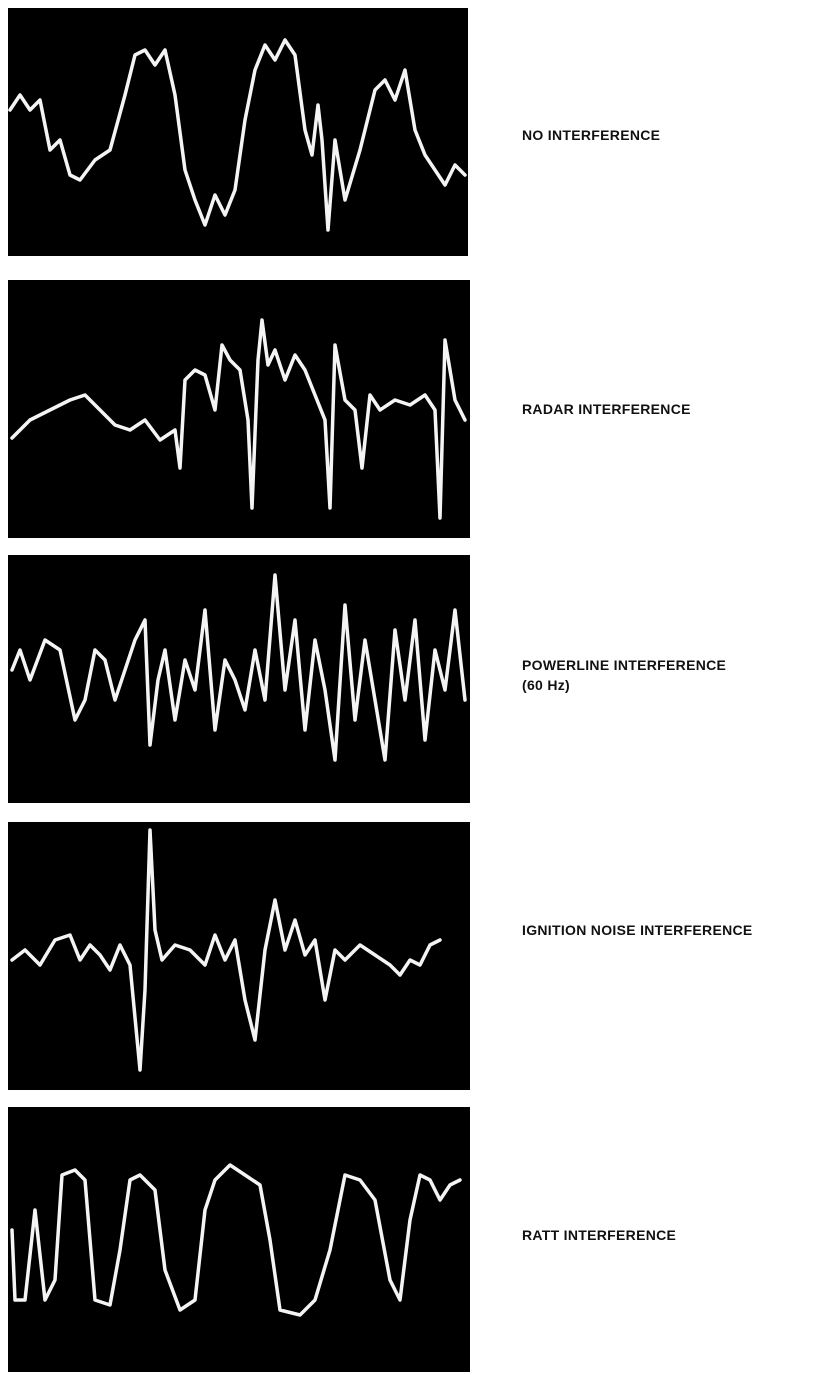 This screenshot has width=829, height=1375. What do you see at coordinates (606, 409) in the screenshot?
I see `panel-label: RADAR INTERFERENCE` at bounding box center [606, 409].